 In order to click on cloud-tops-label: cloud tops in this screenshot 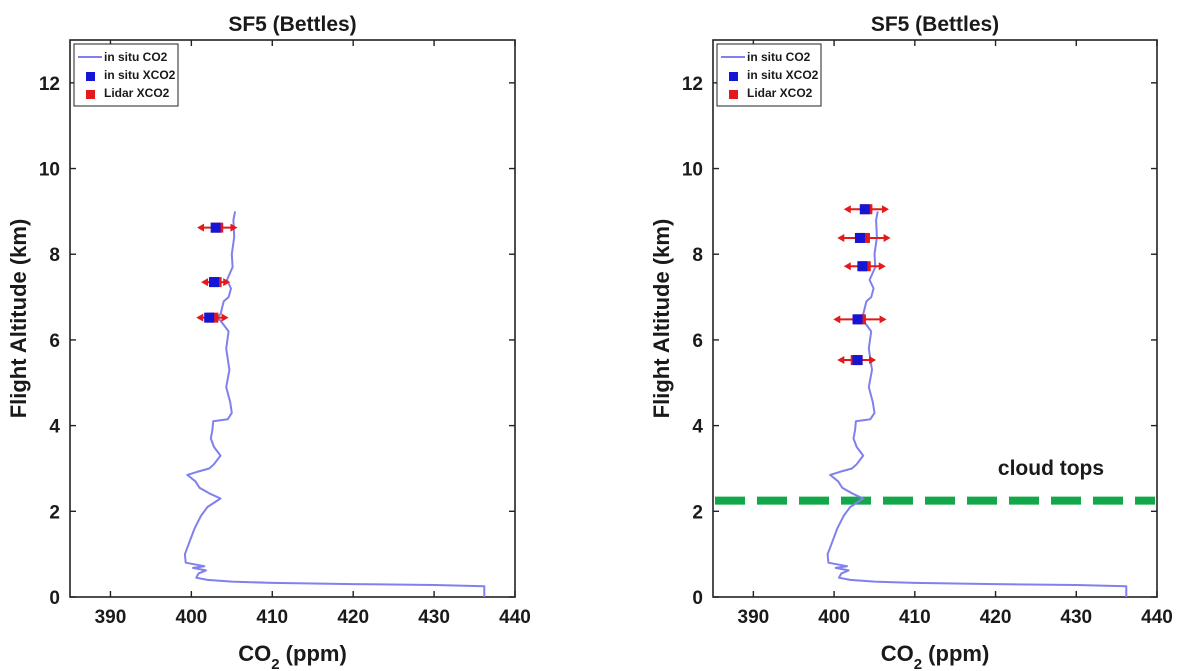, I will do `click(1051, 468)`.